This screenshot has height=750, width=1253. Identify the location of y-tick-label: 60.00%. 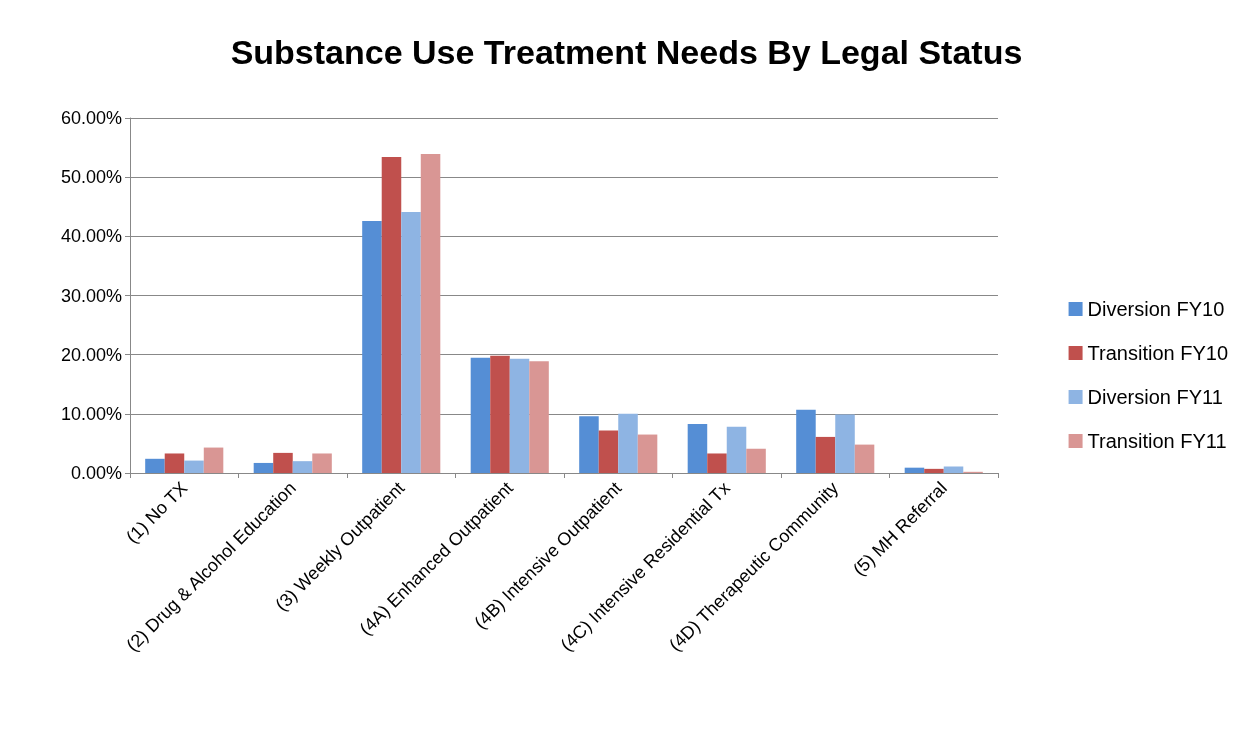
(91, 118).